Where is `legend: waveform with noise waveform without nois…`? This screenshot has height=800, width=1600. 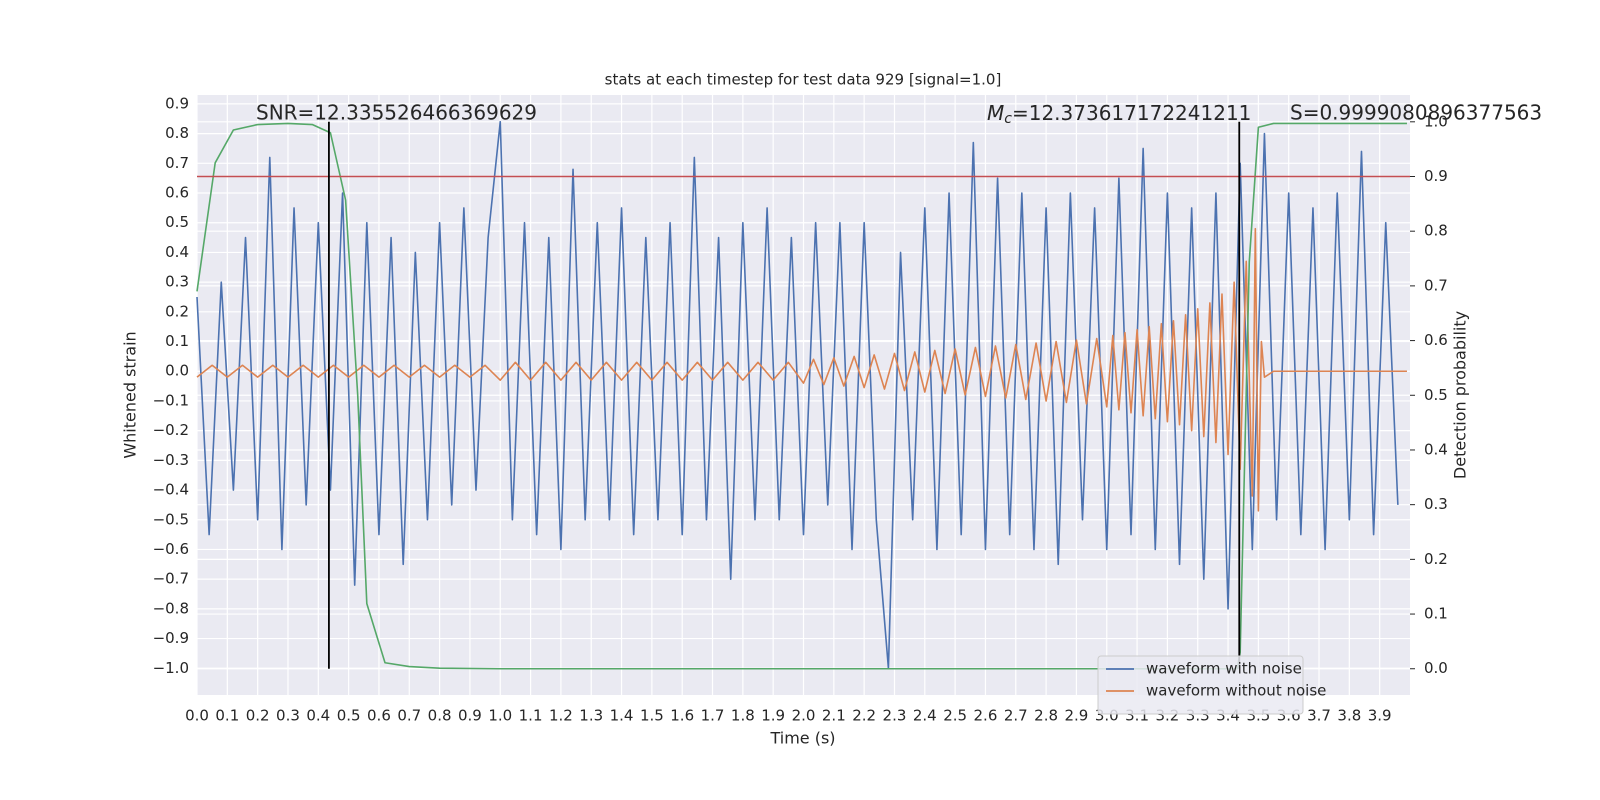
legend: waveform with noise waveform without nois… is located at coordinates (1211, 685).